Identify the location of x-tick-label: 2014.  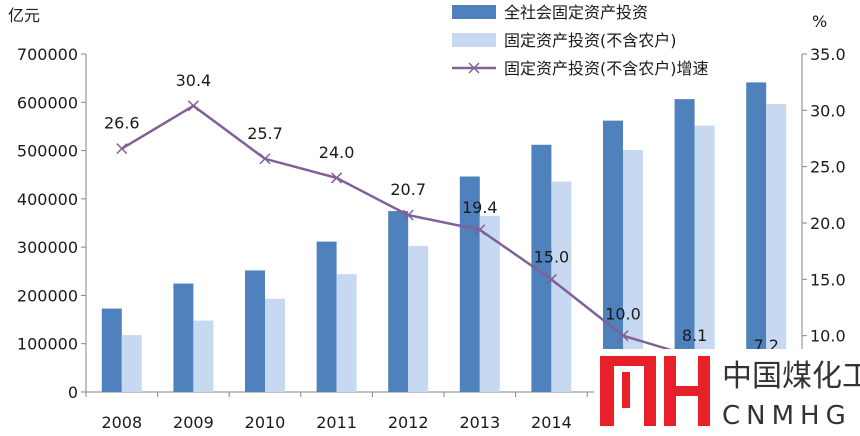
(551, 422).